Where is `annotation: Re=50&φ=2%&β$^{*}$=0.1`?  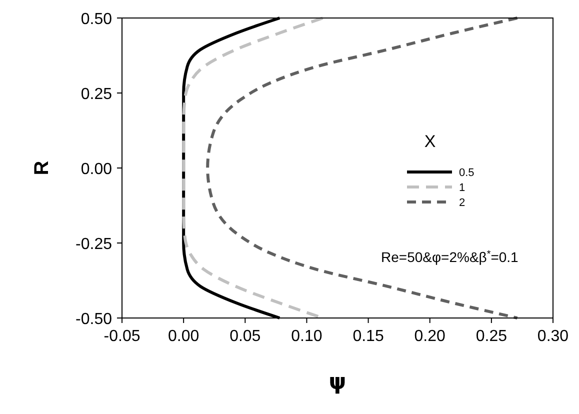 annotation: Re=50&φ=2%&β$^{*}$=0.1 is located at coordinates (450, 256).